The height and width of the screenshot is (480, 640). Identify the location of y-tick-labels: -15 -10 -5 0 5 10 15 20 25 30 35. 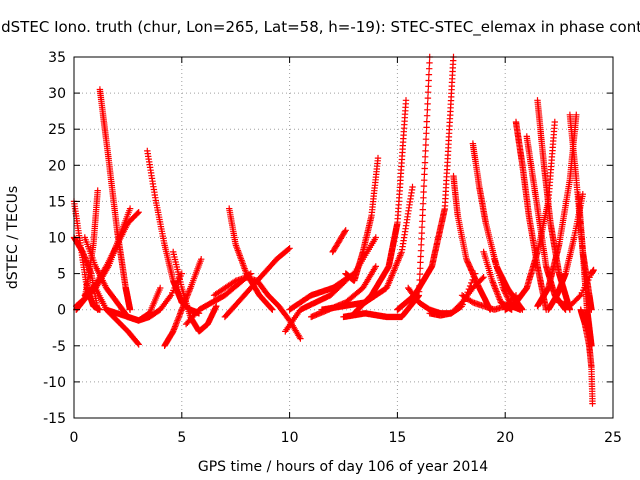
(54, 238).